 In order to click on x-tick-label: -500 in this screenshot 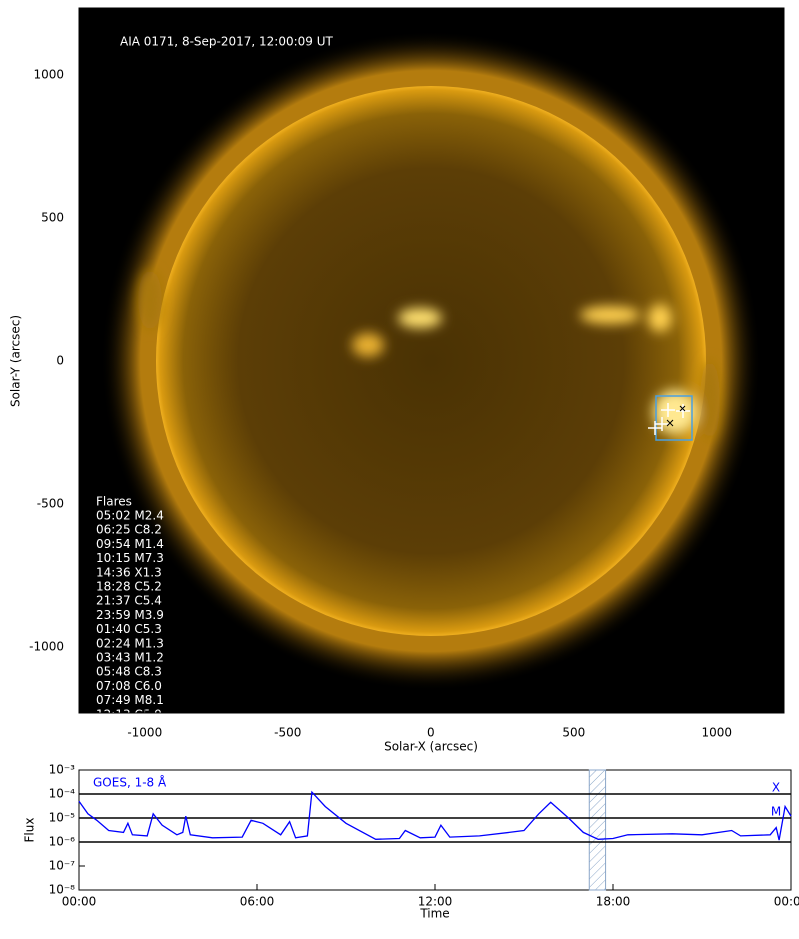, I will do `click(287, 733)`.